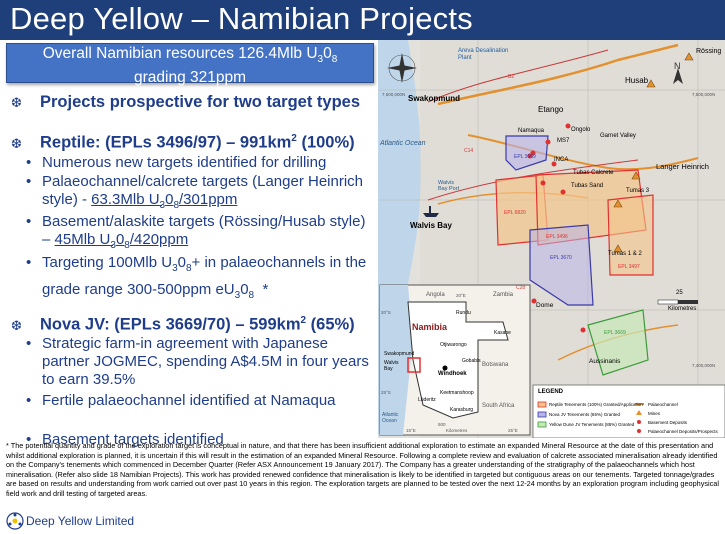 This screenshot has width=725, height=534. I want to click on label-walvis-port: Walvis Bay Port, so click(449, 186).